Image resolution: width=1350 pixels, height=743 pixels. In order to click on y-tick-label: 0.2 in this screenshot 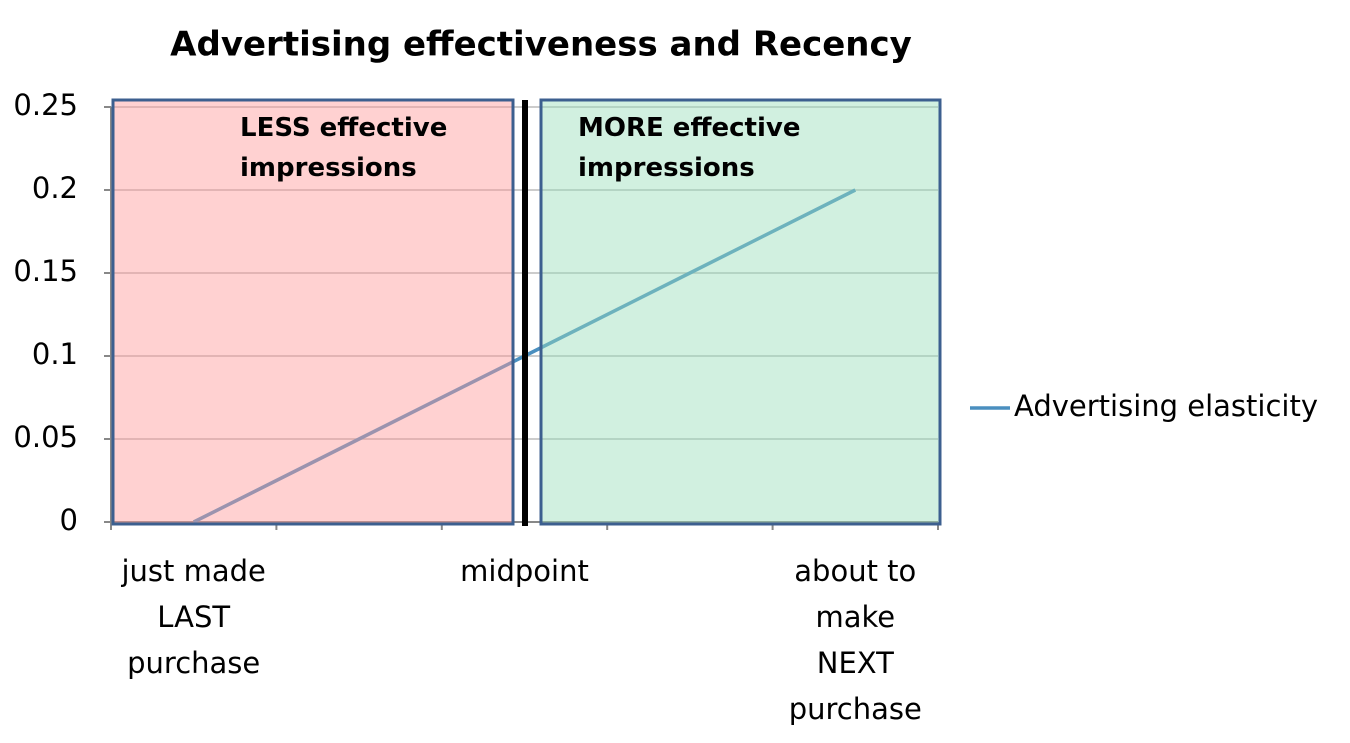, I will do `click(55, 188)`.